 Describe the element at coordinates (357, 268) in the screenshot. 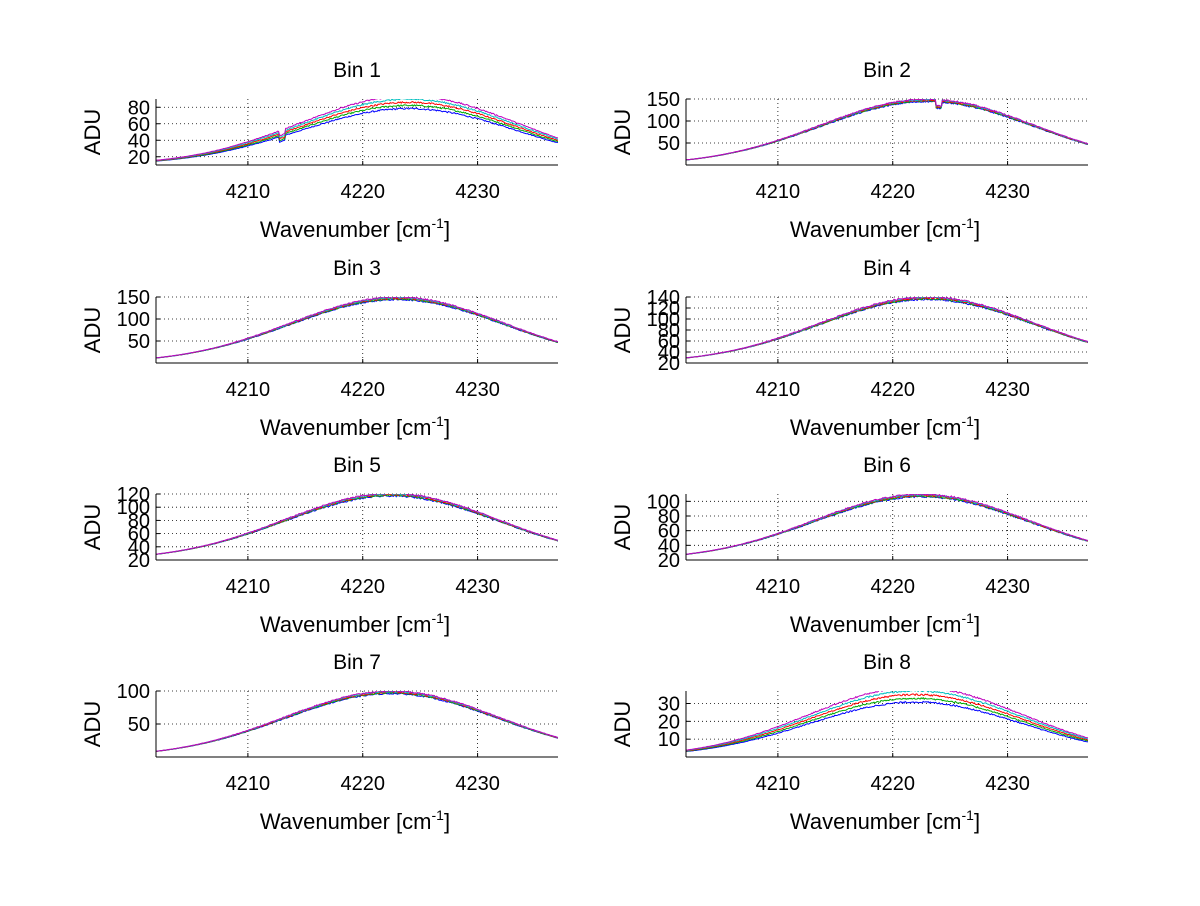

I see `subplot-title: Bin 3` at that location.